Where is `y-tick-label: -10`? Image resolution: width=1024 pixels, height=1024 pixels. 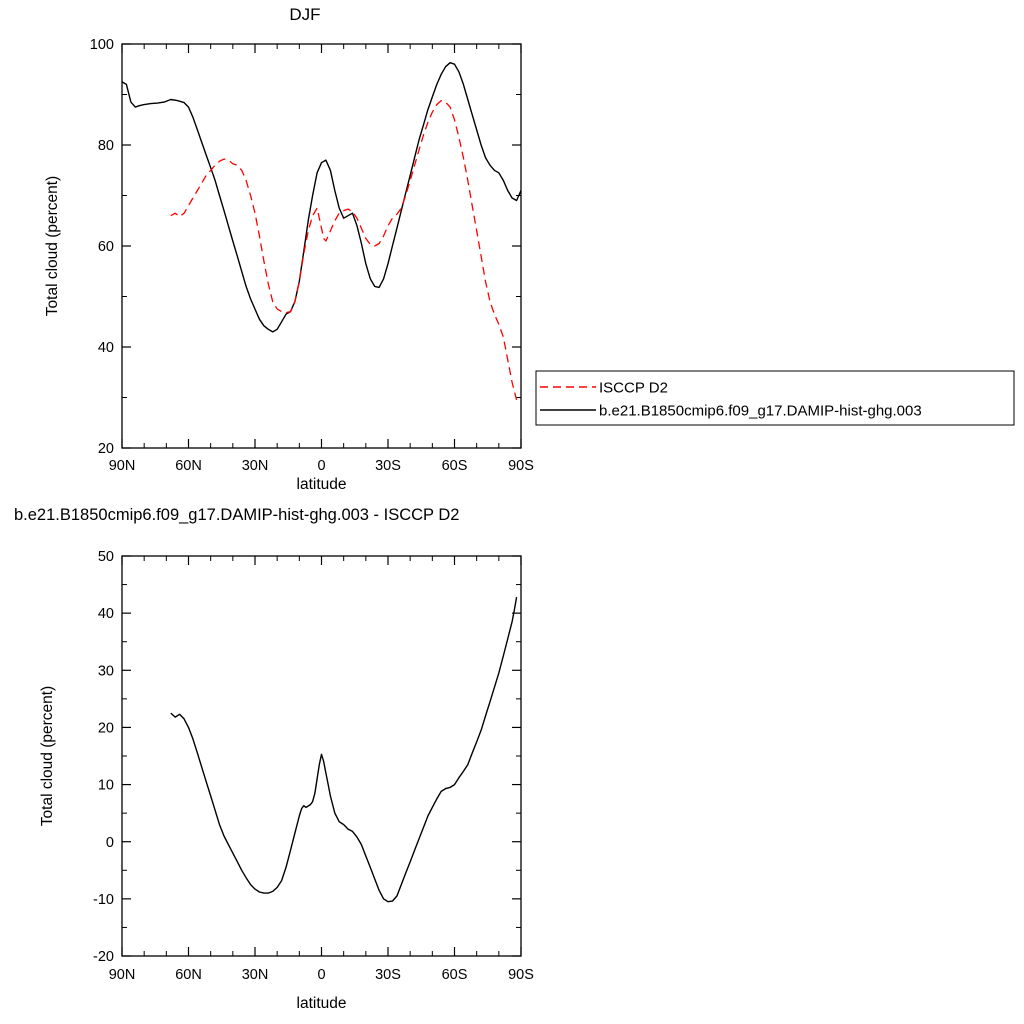
y-tick-label: -10 is located at coordinates (103, 900).